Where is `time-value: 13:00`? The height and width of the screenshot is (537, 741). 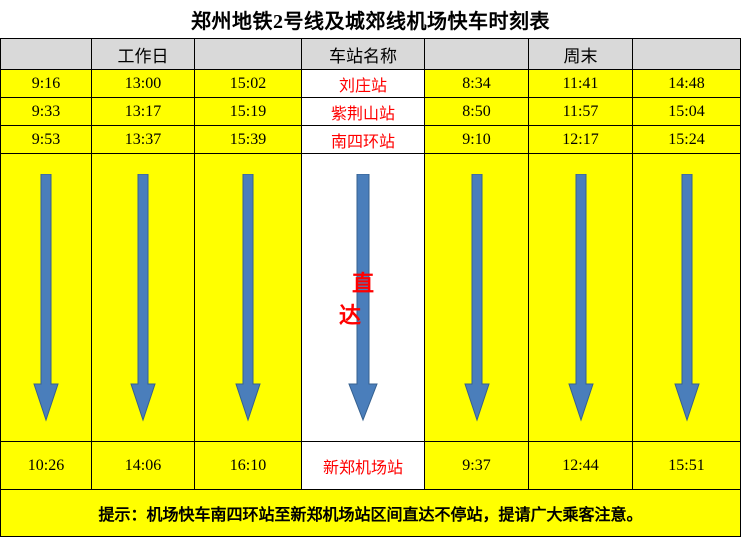
time-value: 13:00 is located at coordinates (143, 83).